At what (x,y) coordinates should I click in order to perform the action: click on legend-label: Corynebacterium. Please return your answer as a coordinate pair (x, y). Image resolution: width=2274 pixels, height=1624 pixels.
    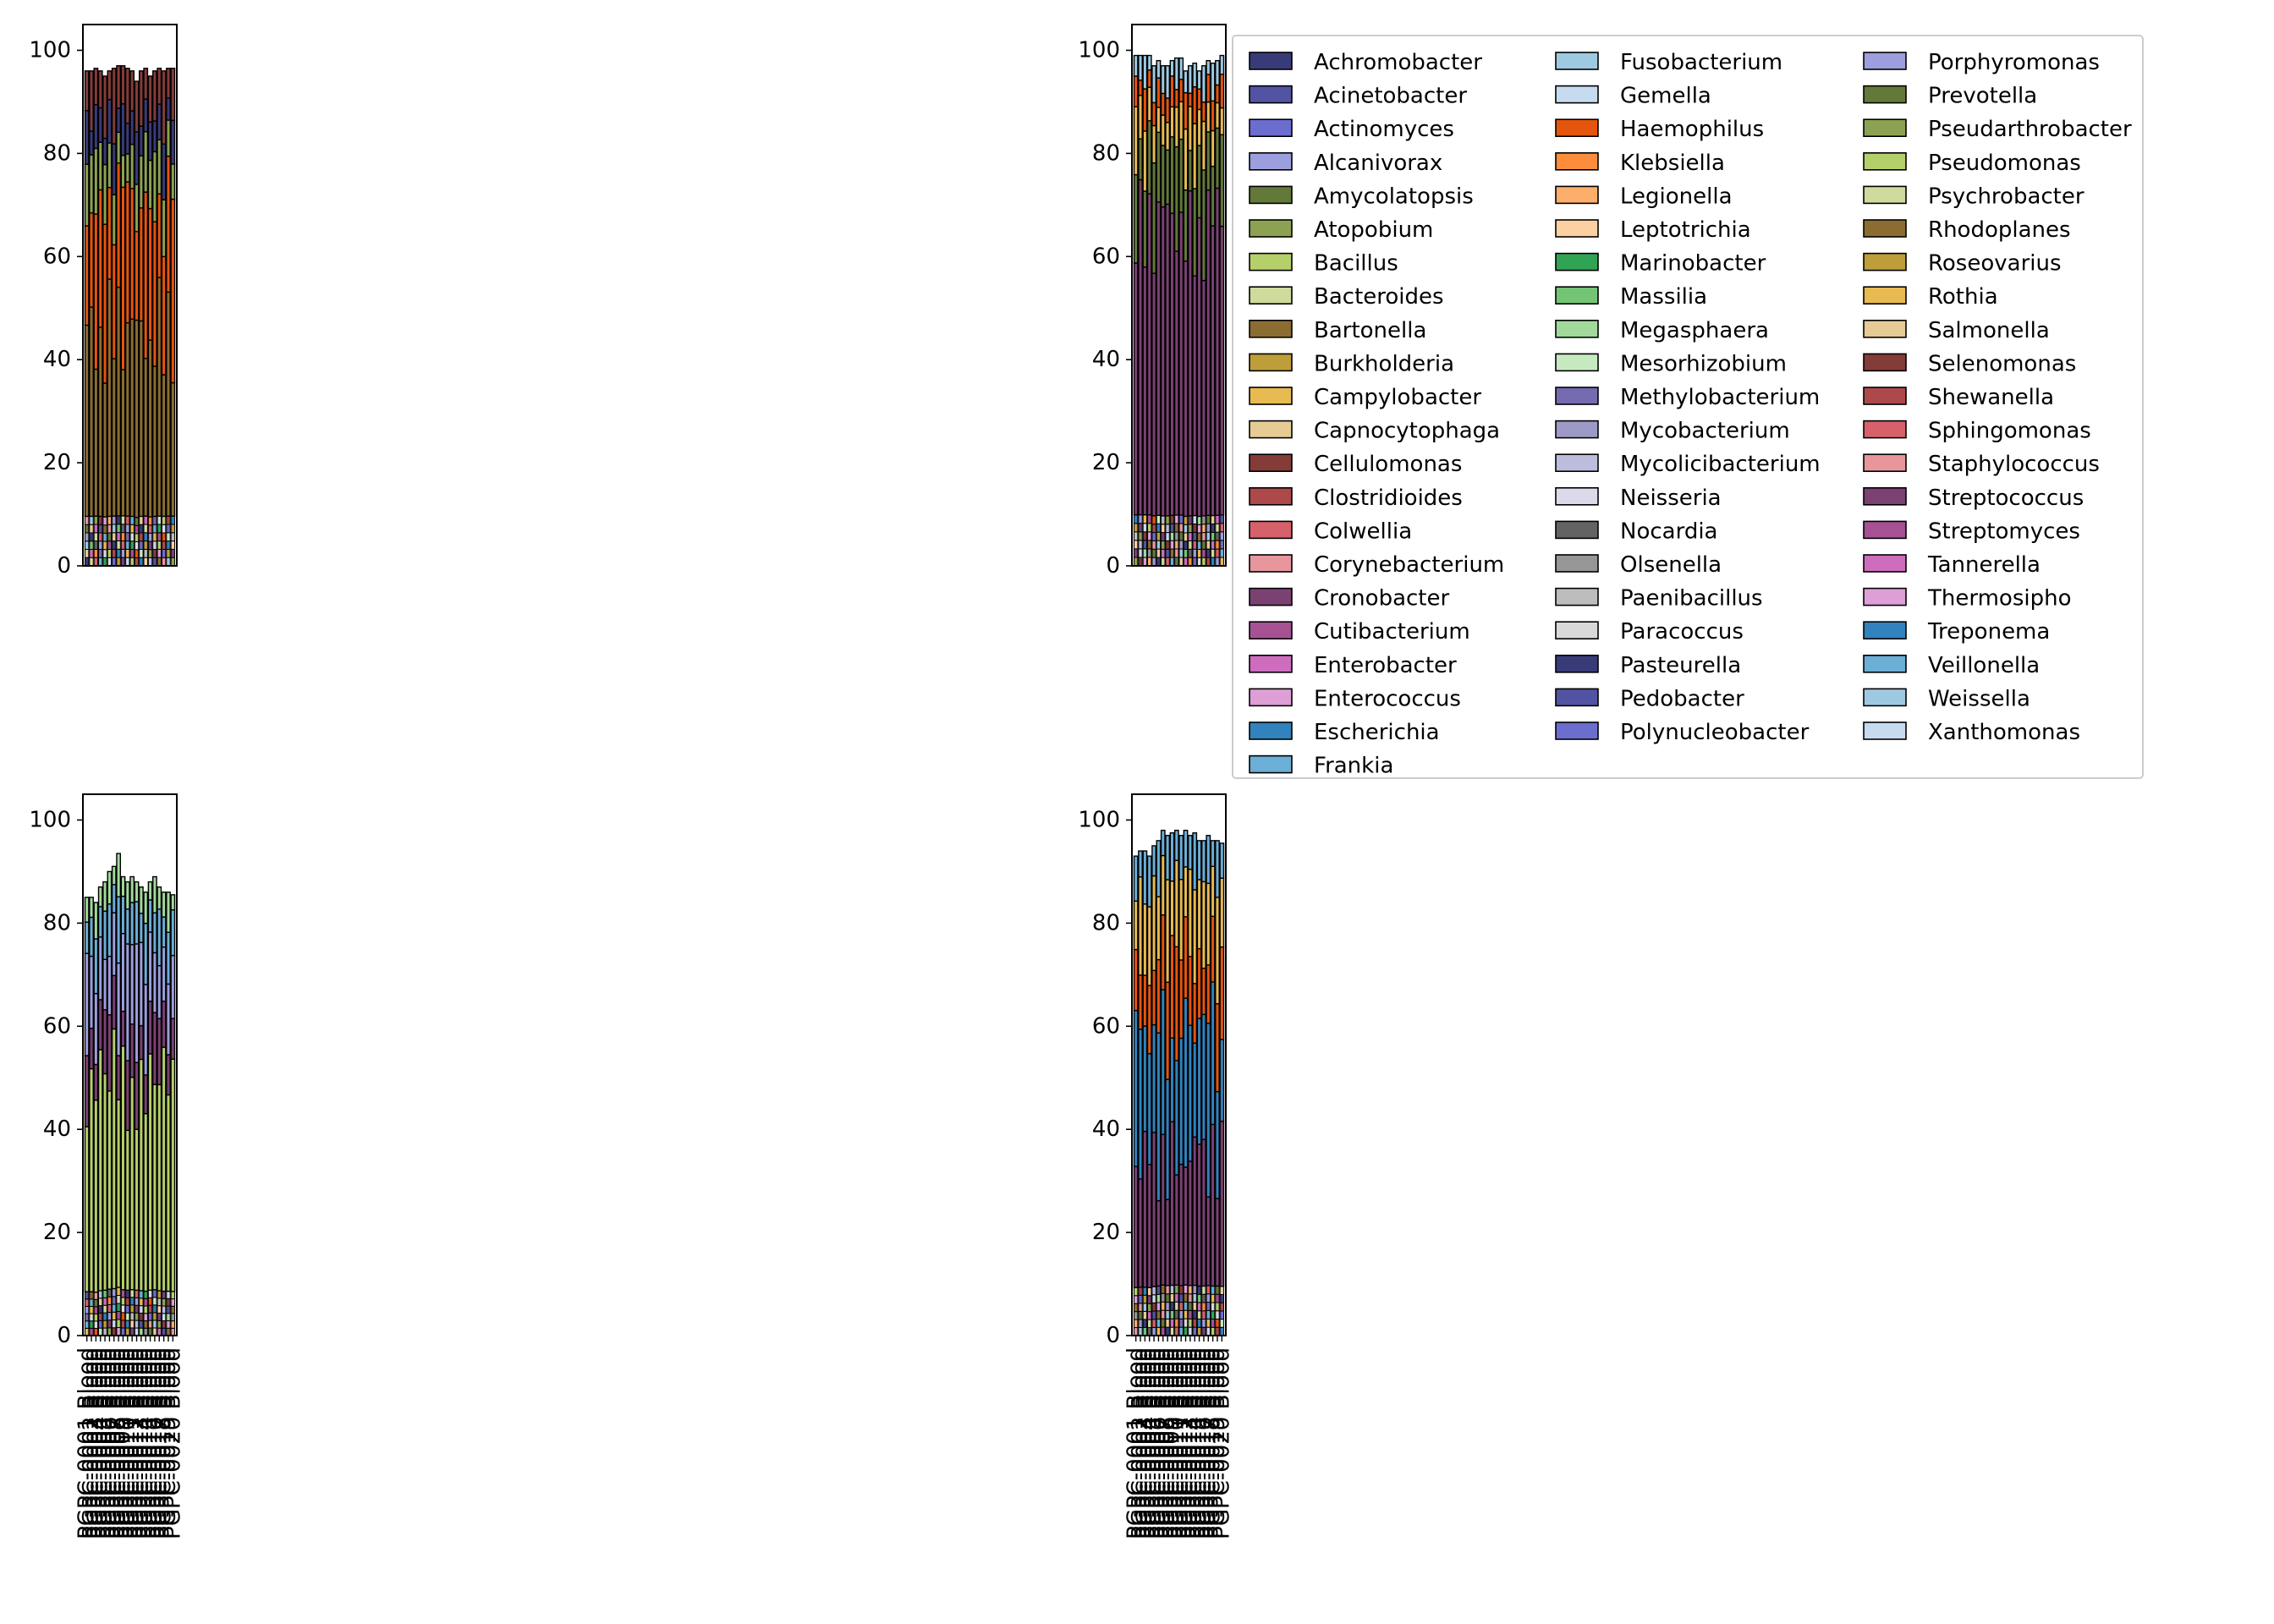
    Looking at the image, I should click on (1409, 565).